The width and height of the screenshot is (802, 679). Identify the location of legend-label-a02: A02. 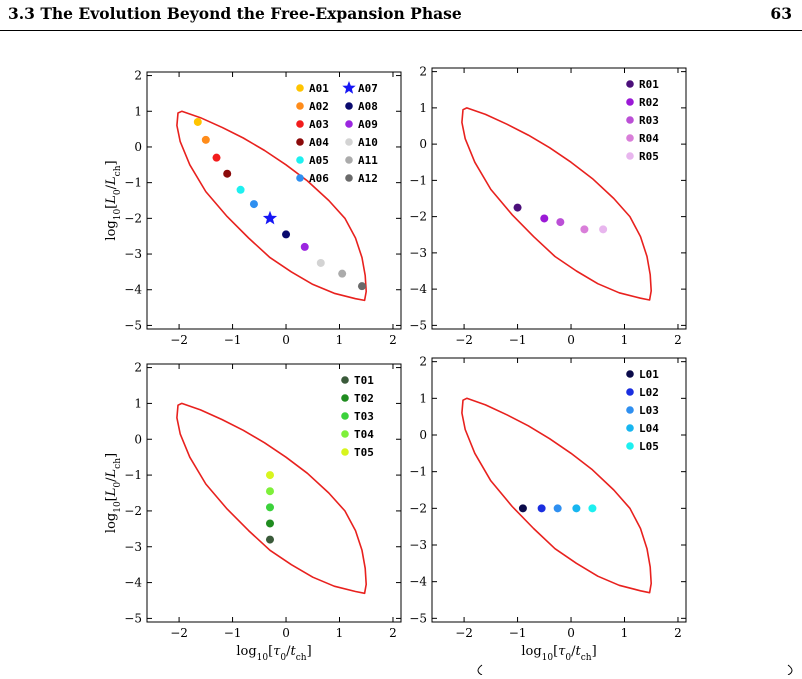
(319, 106).